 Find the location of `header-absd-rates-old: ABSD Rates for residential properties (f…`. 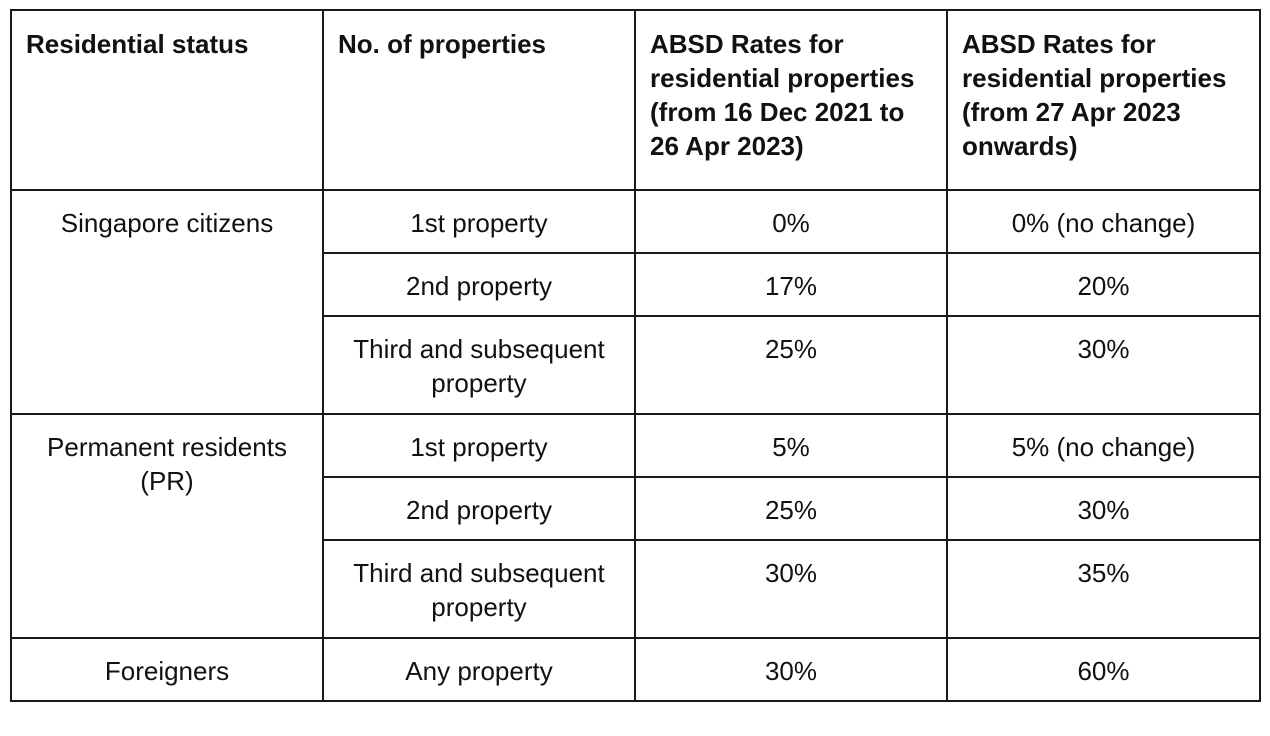

header-absd-rates-old: ABSD Rates for residential properties (f… is located at coordinates (791, 100).